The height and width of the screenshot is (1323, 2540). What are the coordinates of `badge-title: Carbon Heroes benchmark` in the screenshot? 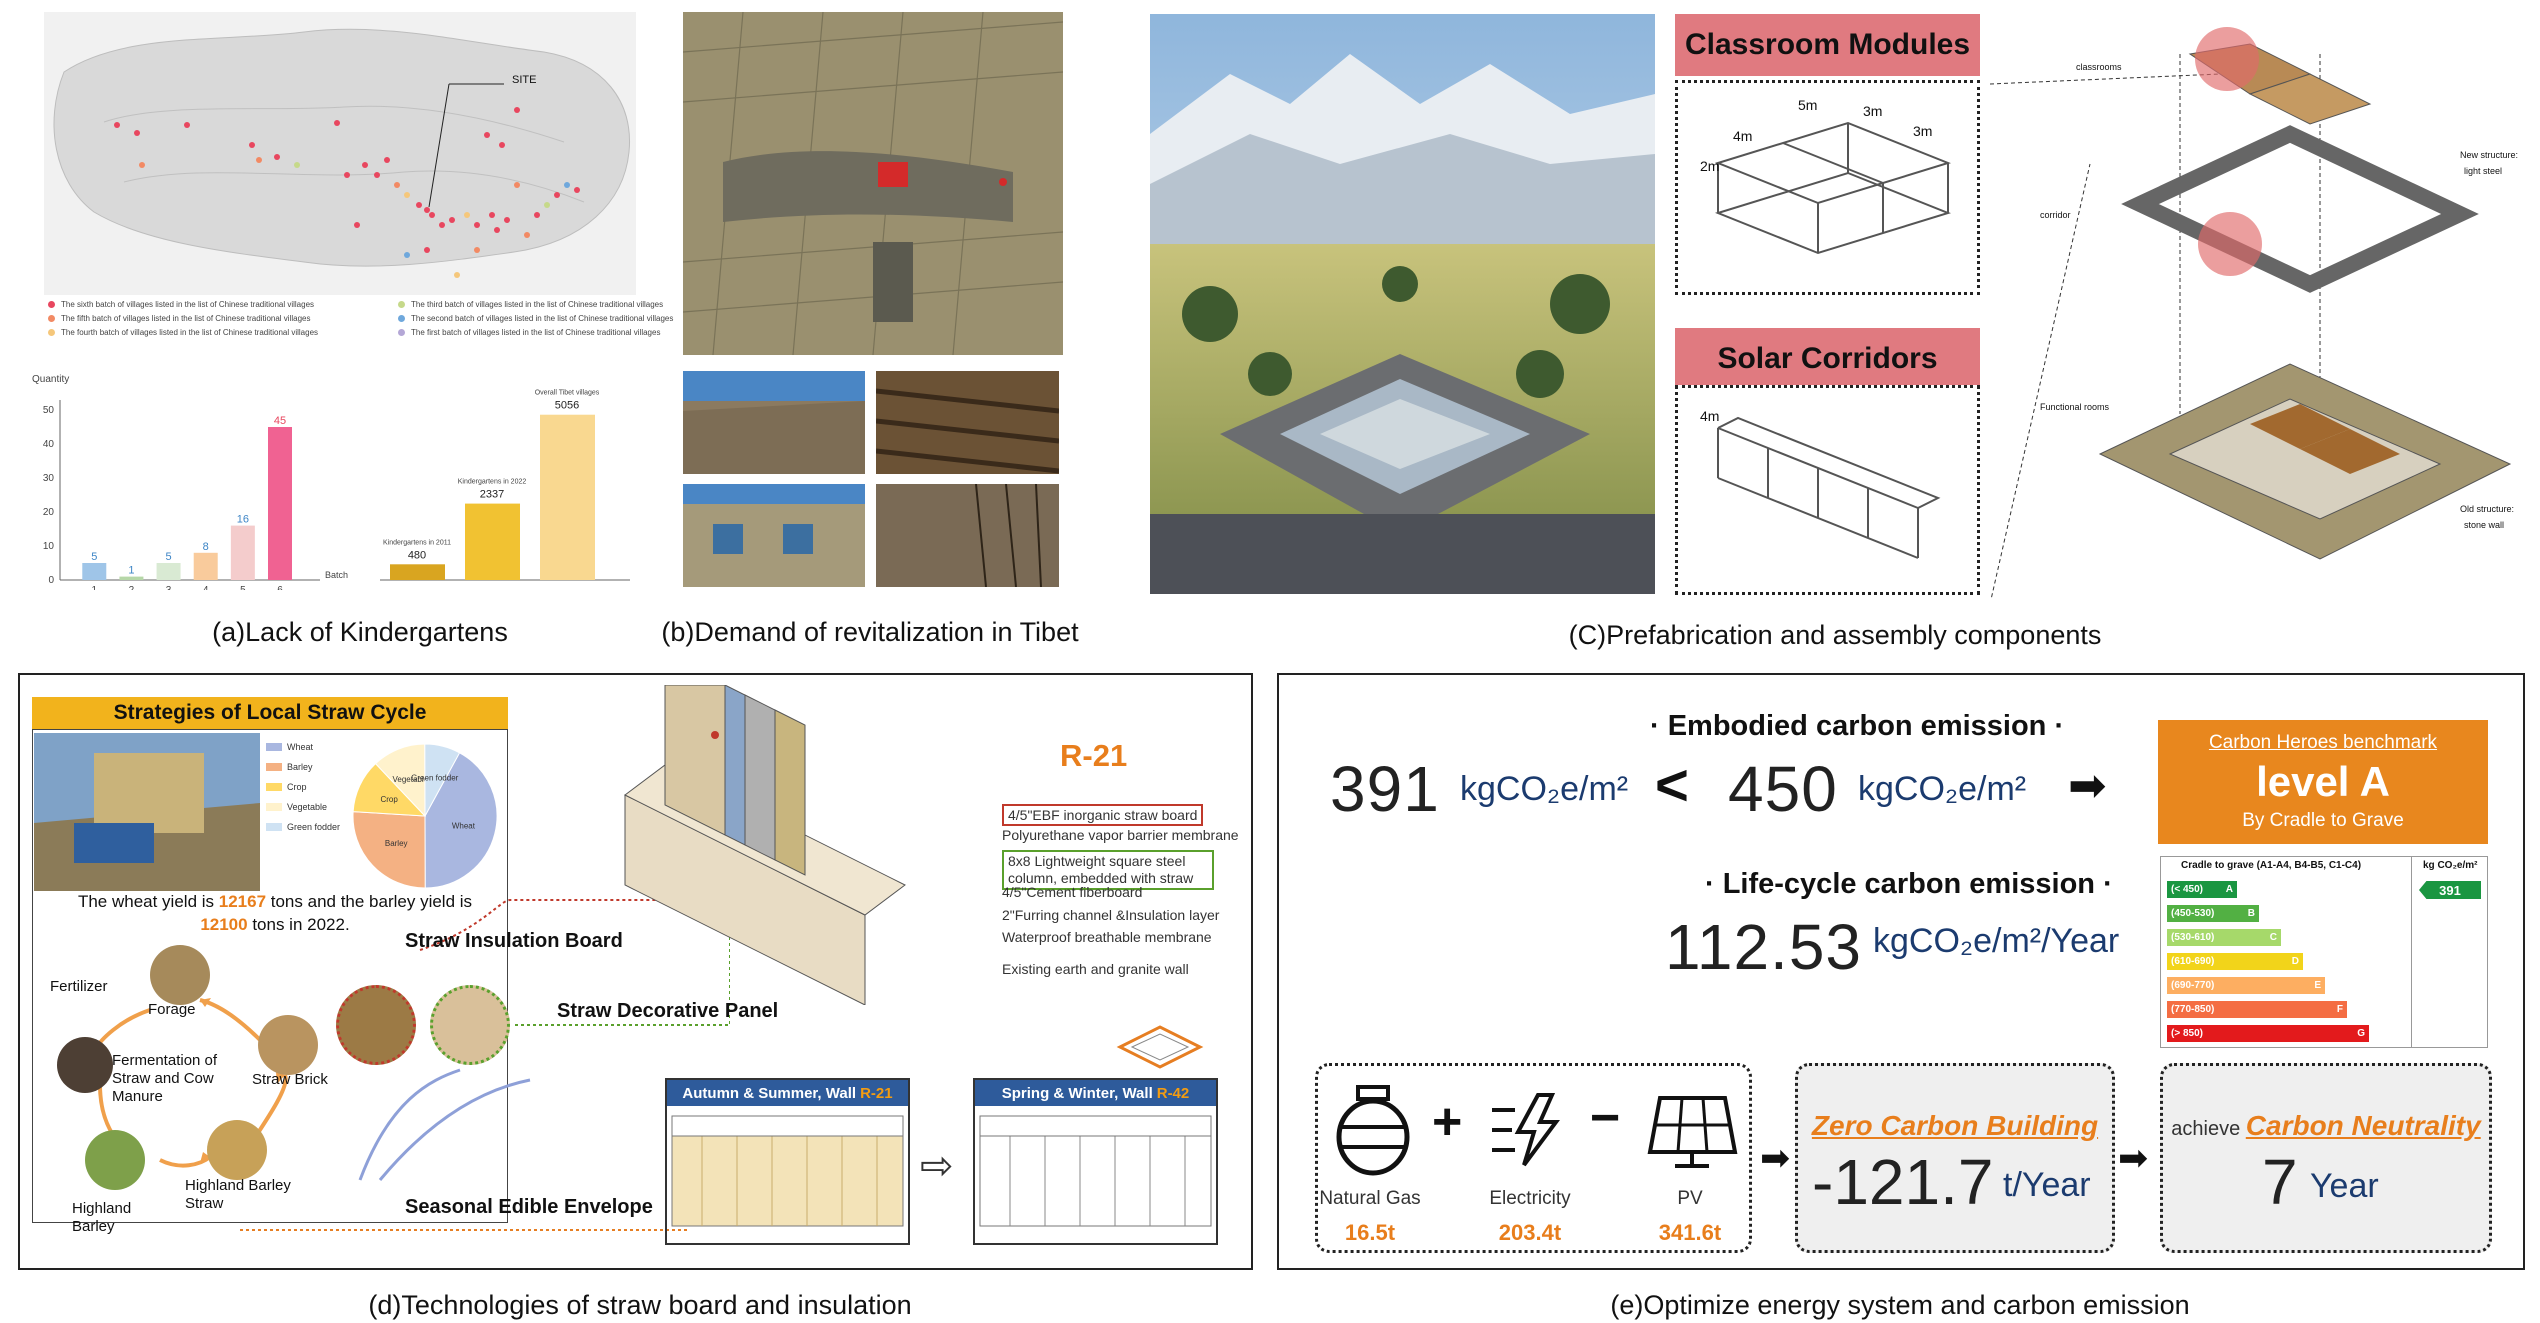 It's located at (2323, 742).